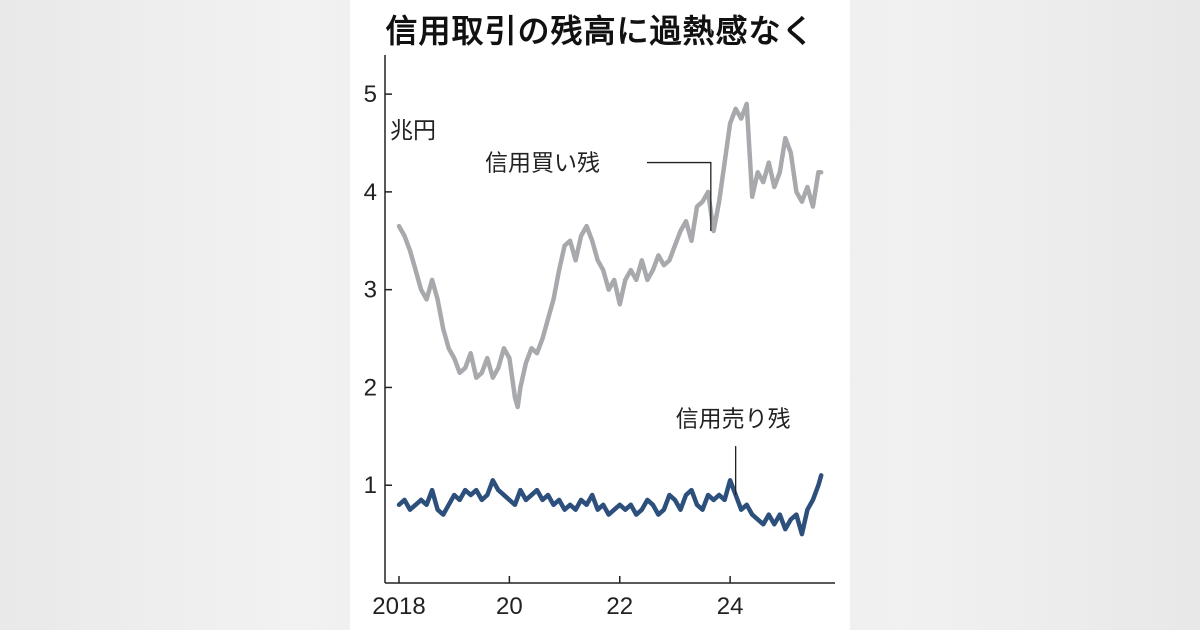 This screenshot has height=630, width=1200. I want to click on x-tick-label: 22, so click(619, 606).